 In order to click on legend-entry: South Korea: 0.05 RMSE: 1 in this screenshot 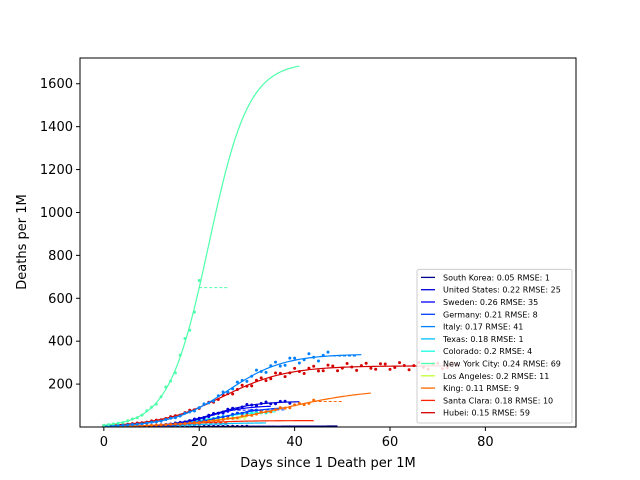, I will do `click(496, 277)`.